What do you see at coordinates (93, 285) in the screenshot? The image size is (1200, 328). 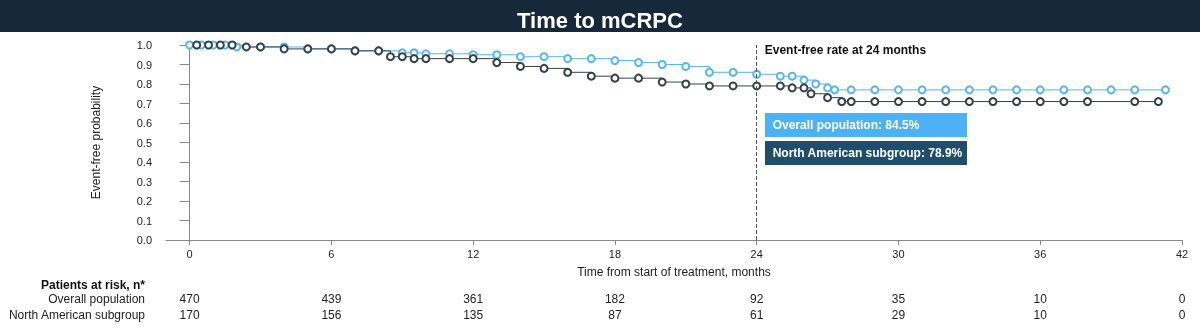 I see `text: Patients at risk, n*` at bounding box center [93, 285].